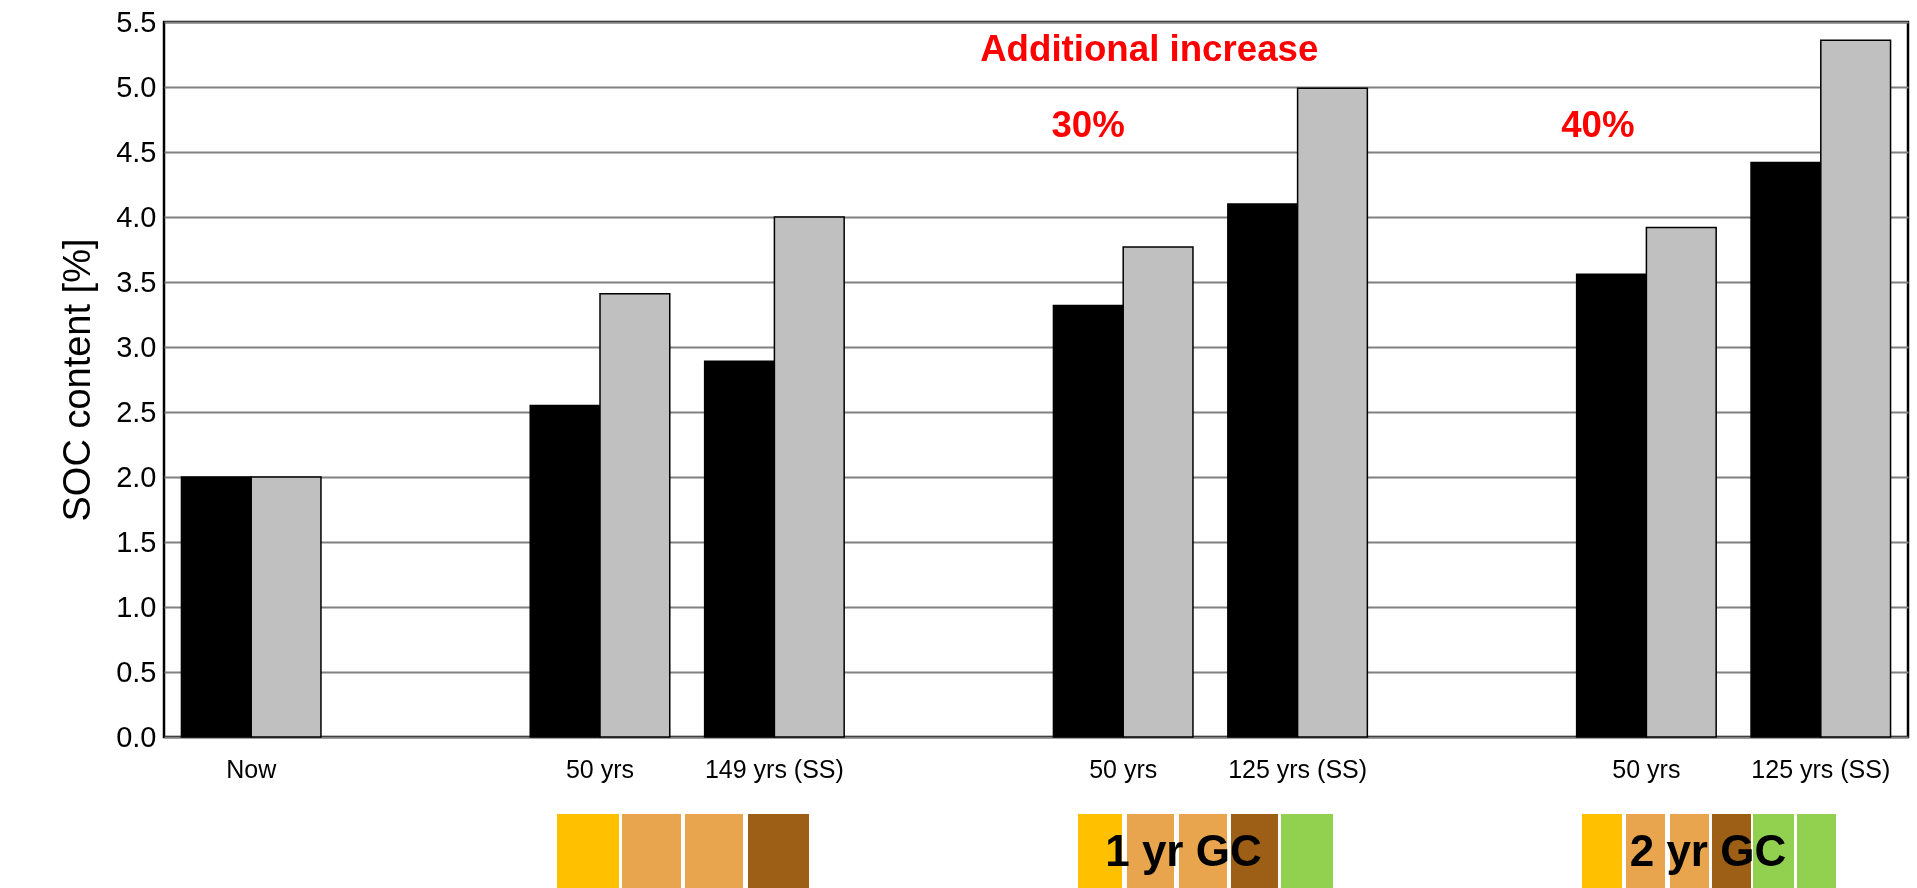 Image resolution: width=1917 pixels, height=888 pixels. What do you see at coordinates (136, 736) in the screenshot?
I see `y-tick-label: 0.0` at bounding box center [136, 736].